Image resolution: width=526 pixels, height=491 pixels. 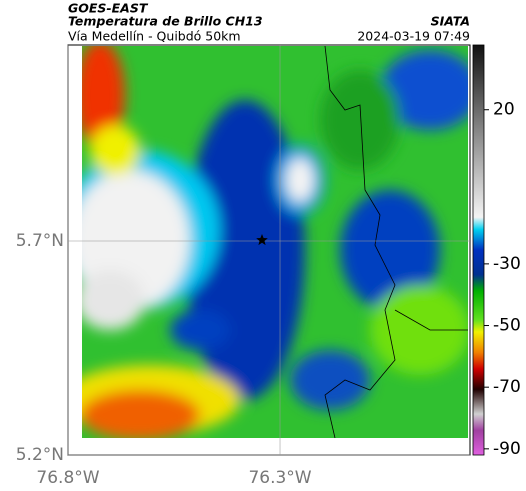 What do you see at coordinates (507, 326) in the screenshot?
I see `colorbar-tick-label: -50` at bounding box center [507, 326].